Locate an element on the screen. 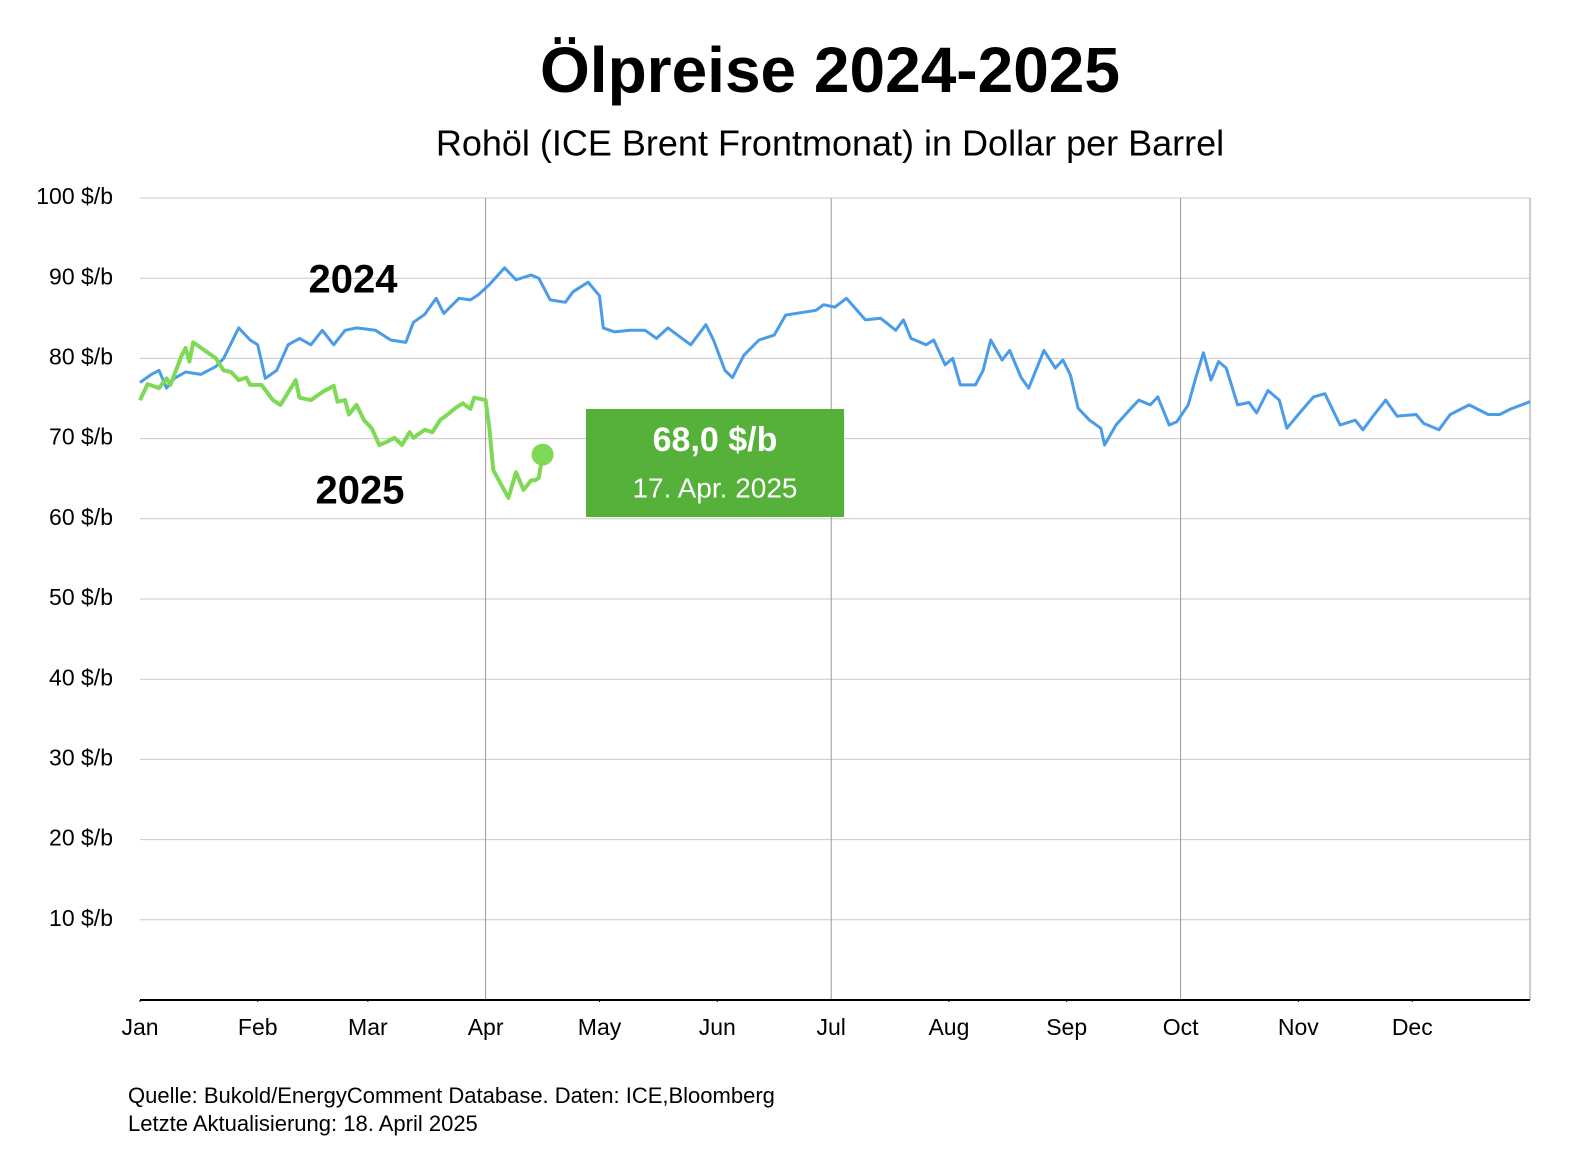 The height and width of the screenshot is (1152, 1572). y-tick-label: 40 $/b is located at coordinates (81, 677).